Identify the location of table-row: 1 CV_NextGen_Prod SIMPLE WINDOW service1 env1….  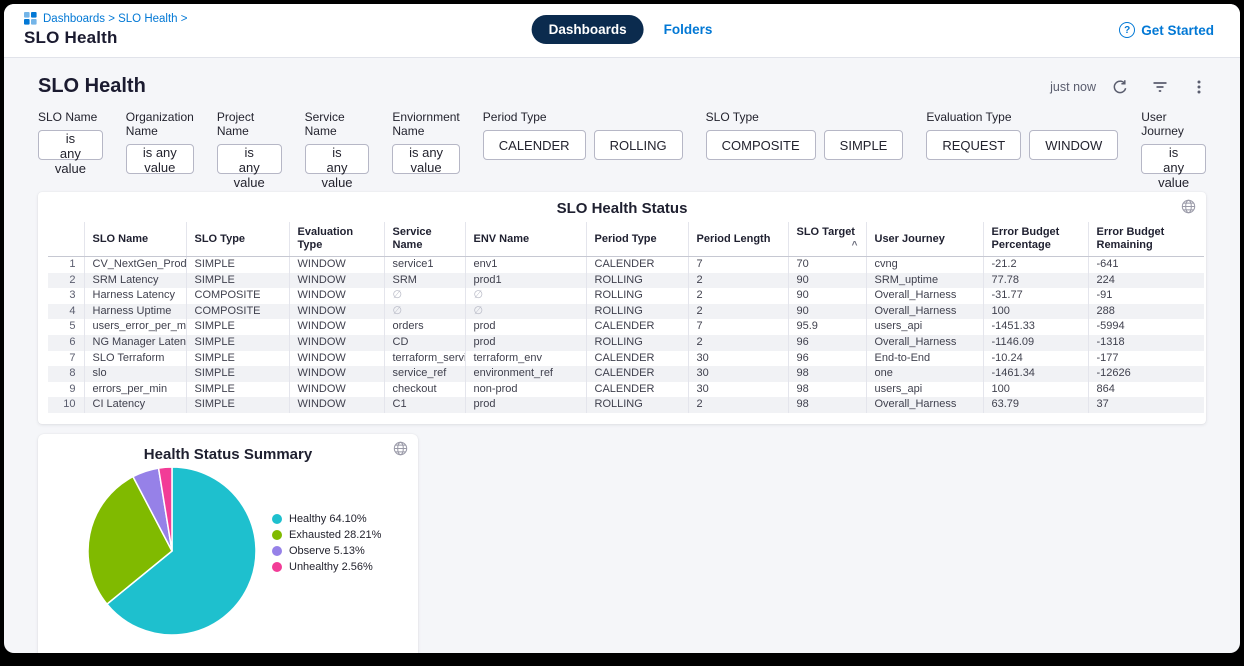
(626, 264).